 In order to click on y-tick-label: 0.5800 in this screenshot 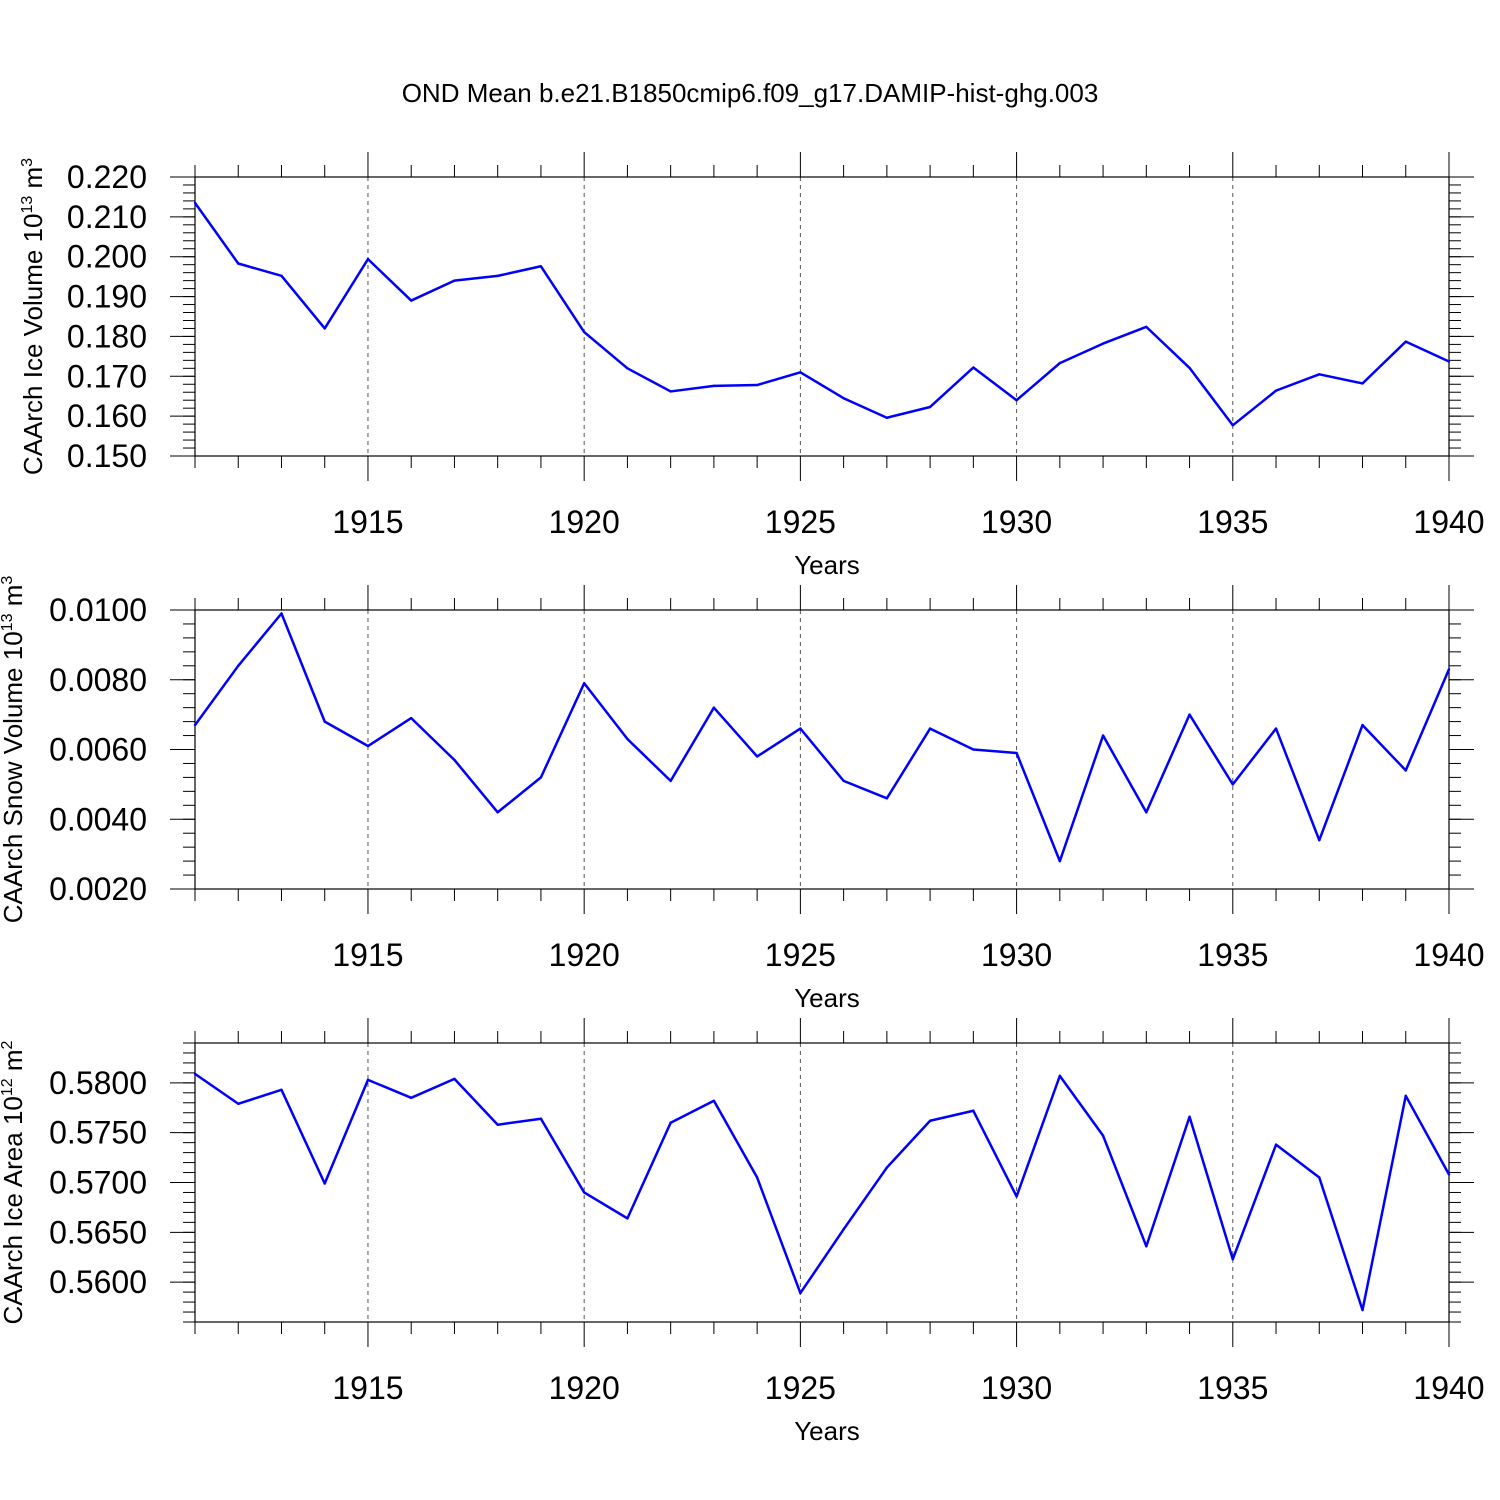, I will do `click(98, 1083)`.